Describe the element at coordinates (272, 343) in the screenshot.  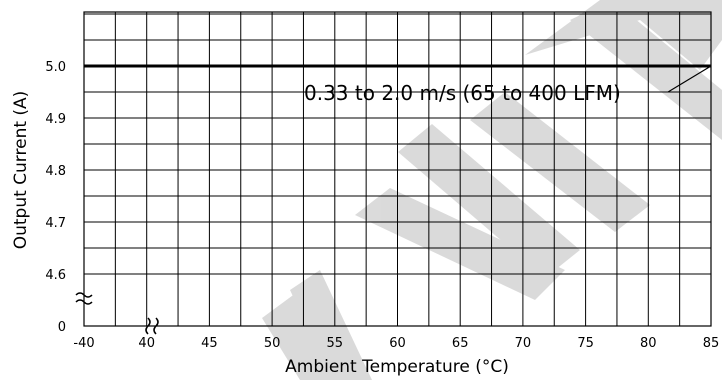
I see `x-tick-label: 50` at that location.